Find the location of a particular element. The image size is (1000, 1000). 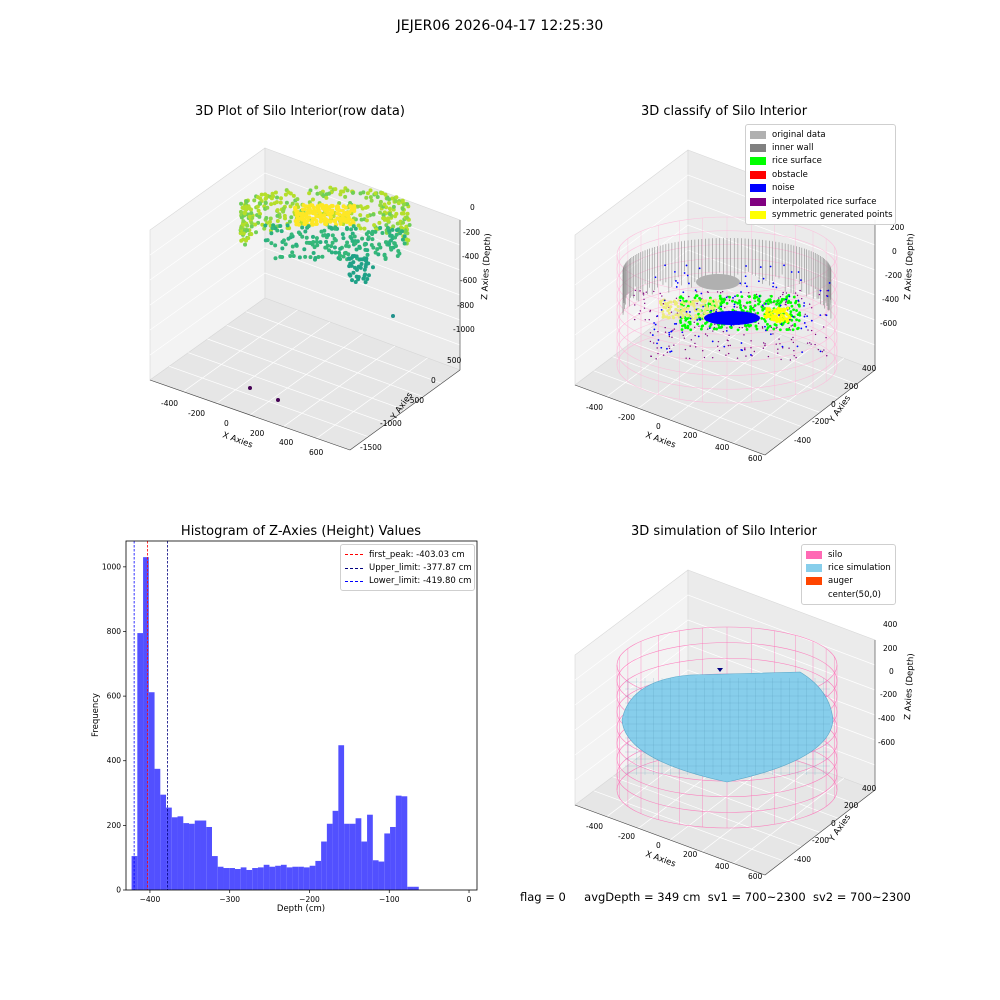

legend-entry: auger is located at coordinates (848, 581).